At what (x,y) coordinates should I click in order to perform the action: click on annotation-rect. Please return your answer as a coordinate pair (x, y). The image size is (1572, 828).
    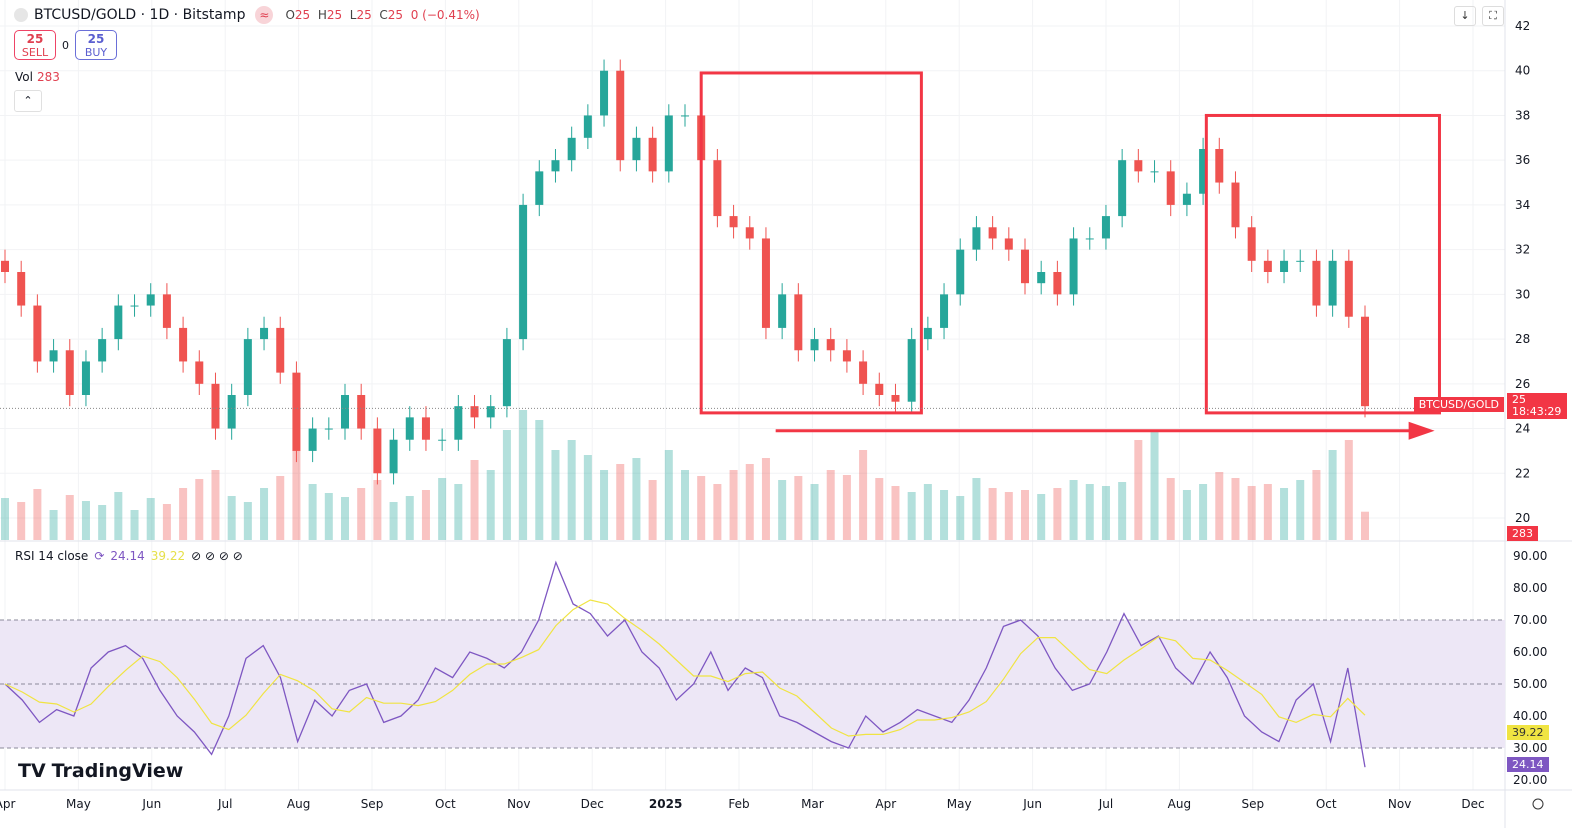
    Looking at the image, I should click on (811, 243).